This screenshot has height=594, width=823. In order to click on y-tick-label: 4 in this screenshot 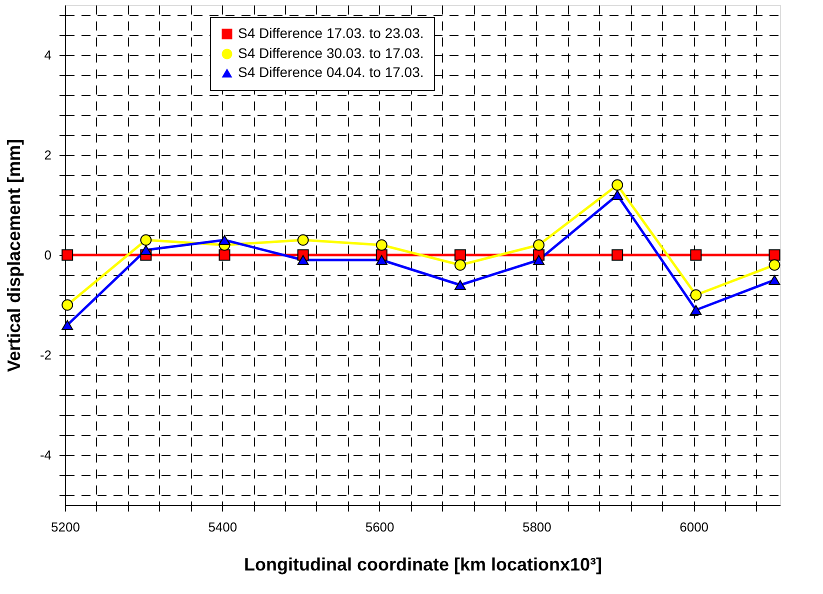, I will do `click(48, 55)`.